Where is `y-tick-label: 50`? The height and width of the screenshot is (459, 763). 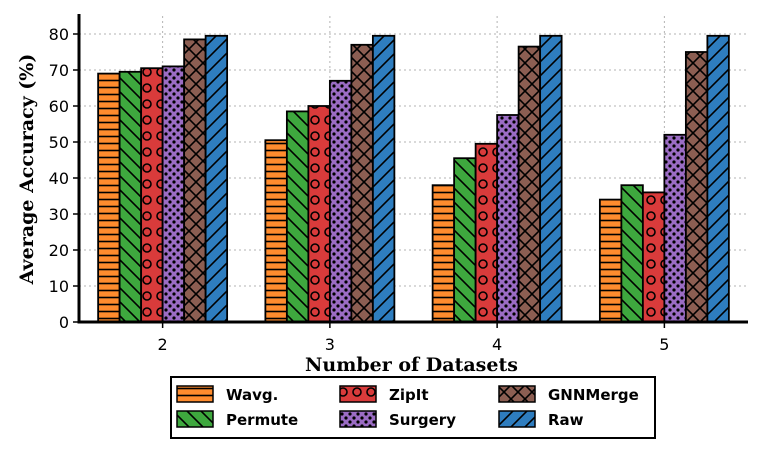
y-tick-label: 50 is located at coordinates (59, 142).